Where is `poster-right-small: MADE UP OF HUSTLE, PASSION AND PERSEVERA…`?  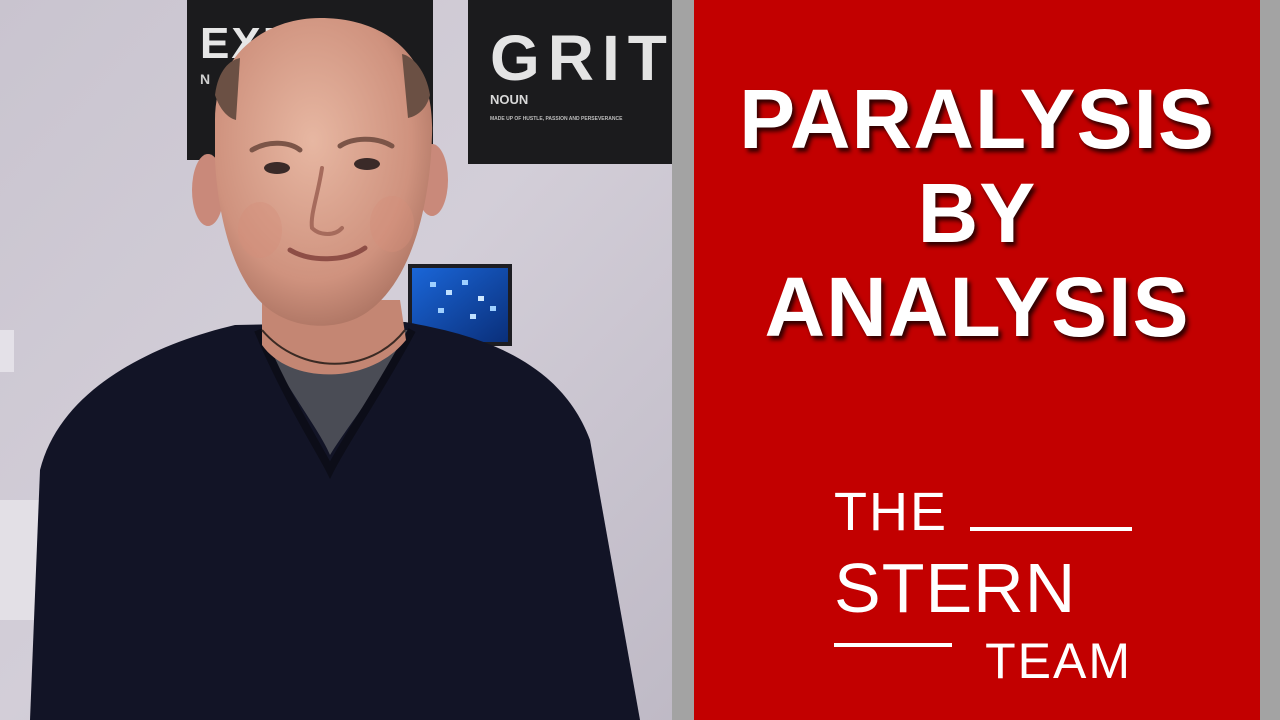 poster-right-small: MADE UP OF HUSTLE, PASSION AND PERSEVERA… is located at coordinates (556, 119).